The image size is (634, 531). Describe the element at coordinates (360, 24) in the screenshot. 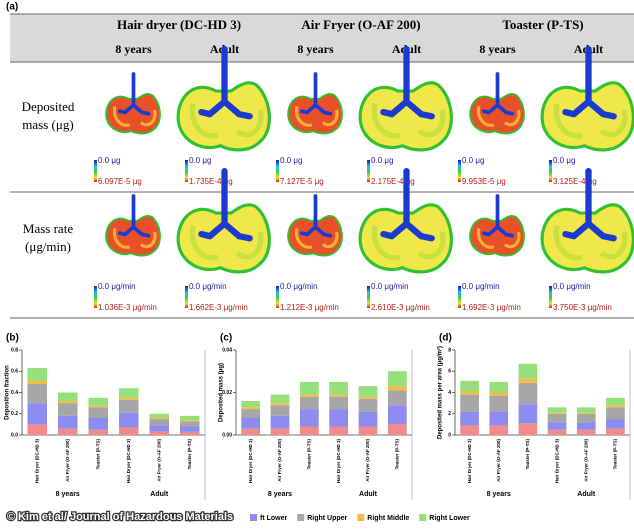

I see `device-header: Air Fryer (O-AF 200)` at that location.